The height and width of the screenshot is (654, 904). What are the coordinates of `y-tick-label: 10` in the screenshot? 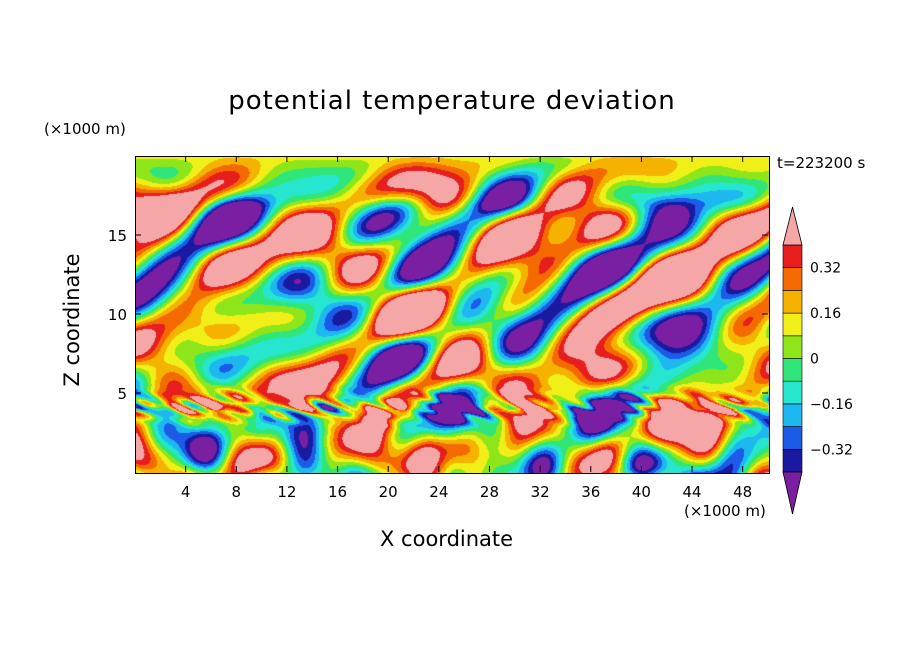 It's located at (117, 315).